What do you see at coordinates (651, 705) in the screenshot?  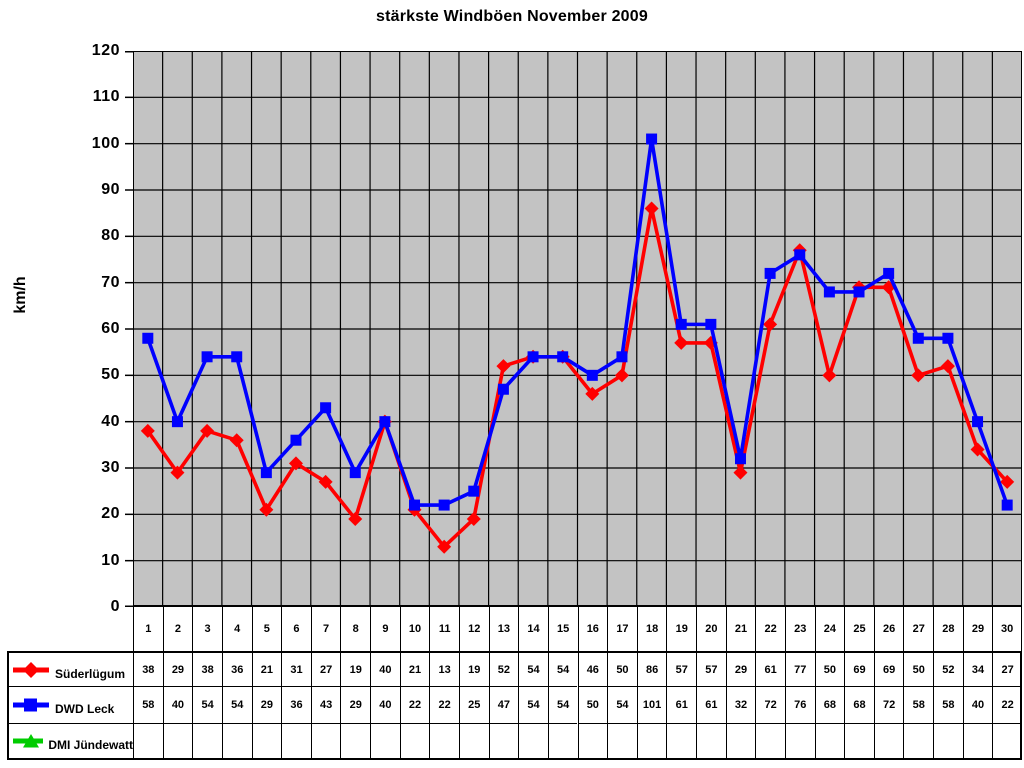 I see `table-cell: 101` at bounding box center [651, 705].